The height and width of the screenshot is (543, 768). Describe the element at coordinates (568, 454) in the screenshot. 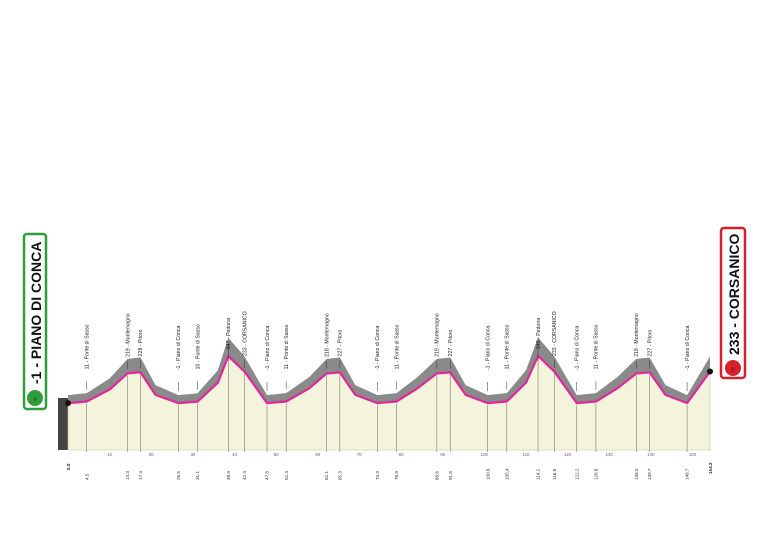

I see `km-tick-label: 120` at that location.